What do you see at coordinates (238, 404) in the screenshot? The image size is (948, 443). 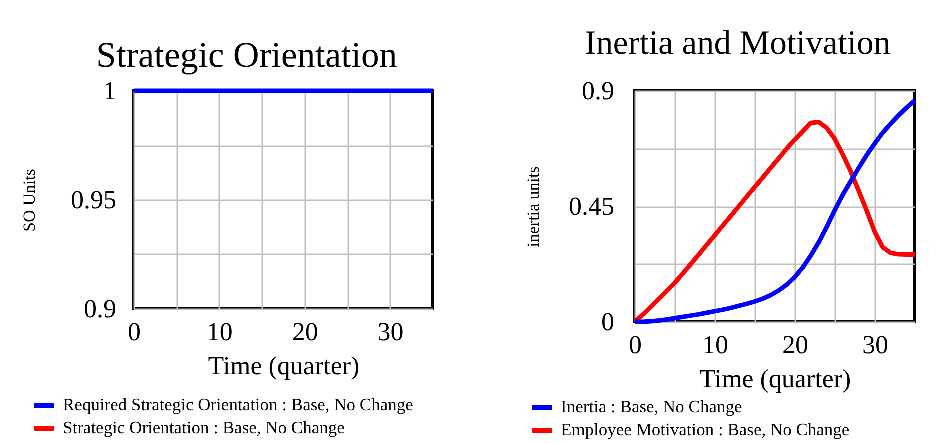 I see `legend-label: Required Strategic Orientation : Base, No Change` at bounding box center [238, 404].